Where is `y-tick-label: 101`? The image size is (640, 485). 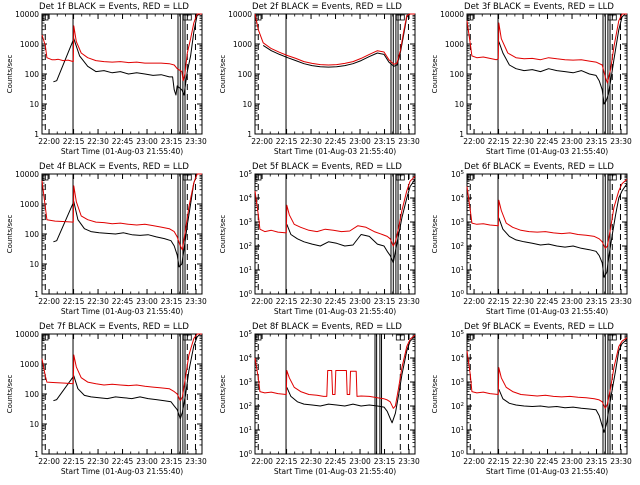
y-tick-label: 101 is located at coordinates (457, 430).